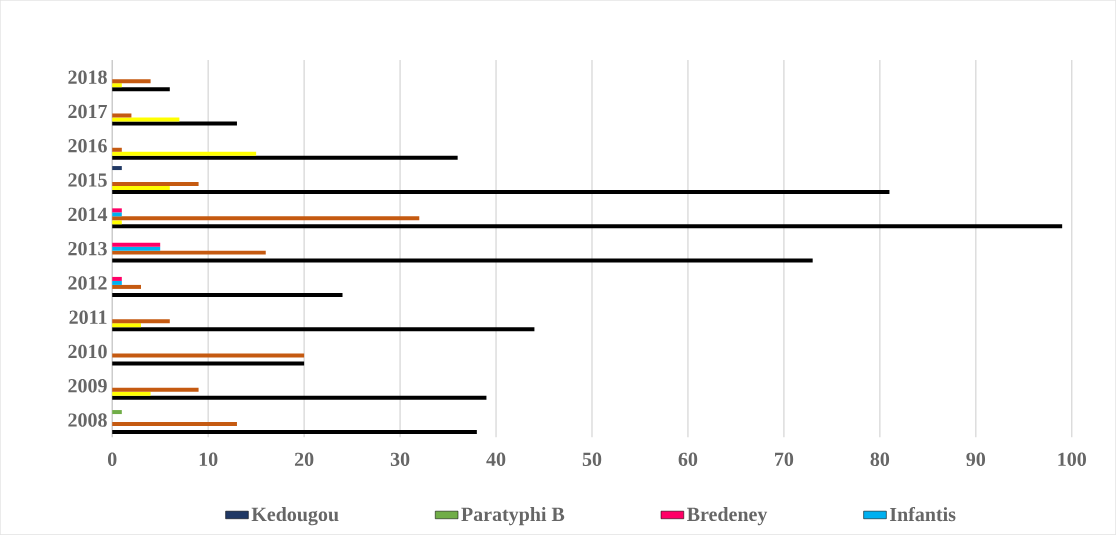 Image resolution: width=1116 pixels, height=535 pixels. What do you see at coordinates (922, 514) in the screenshot?
I see `legend-label: Infantis` at bounding box center [922, 514].